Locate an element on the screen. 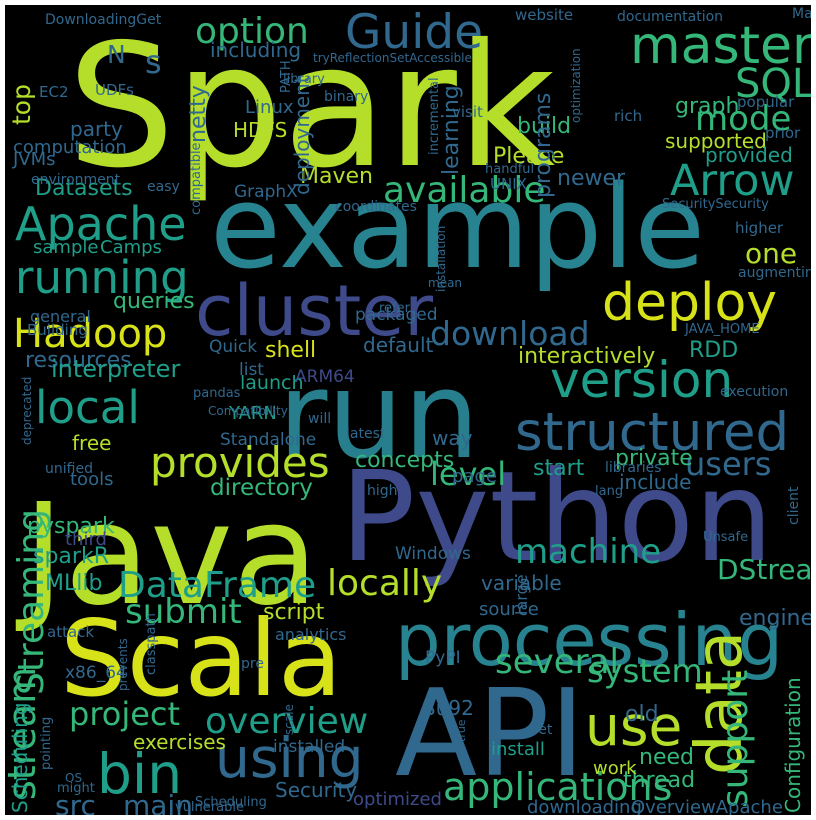  cloud-word-general: general is located at coordinates (60, 316).